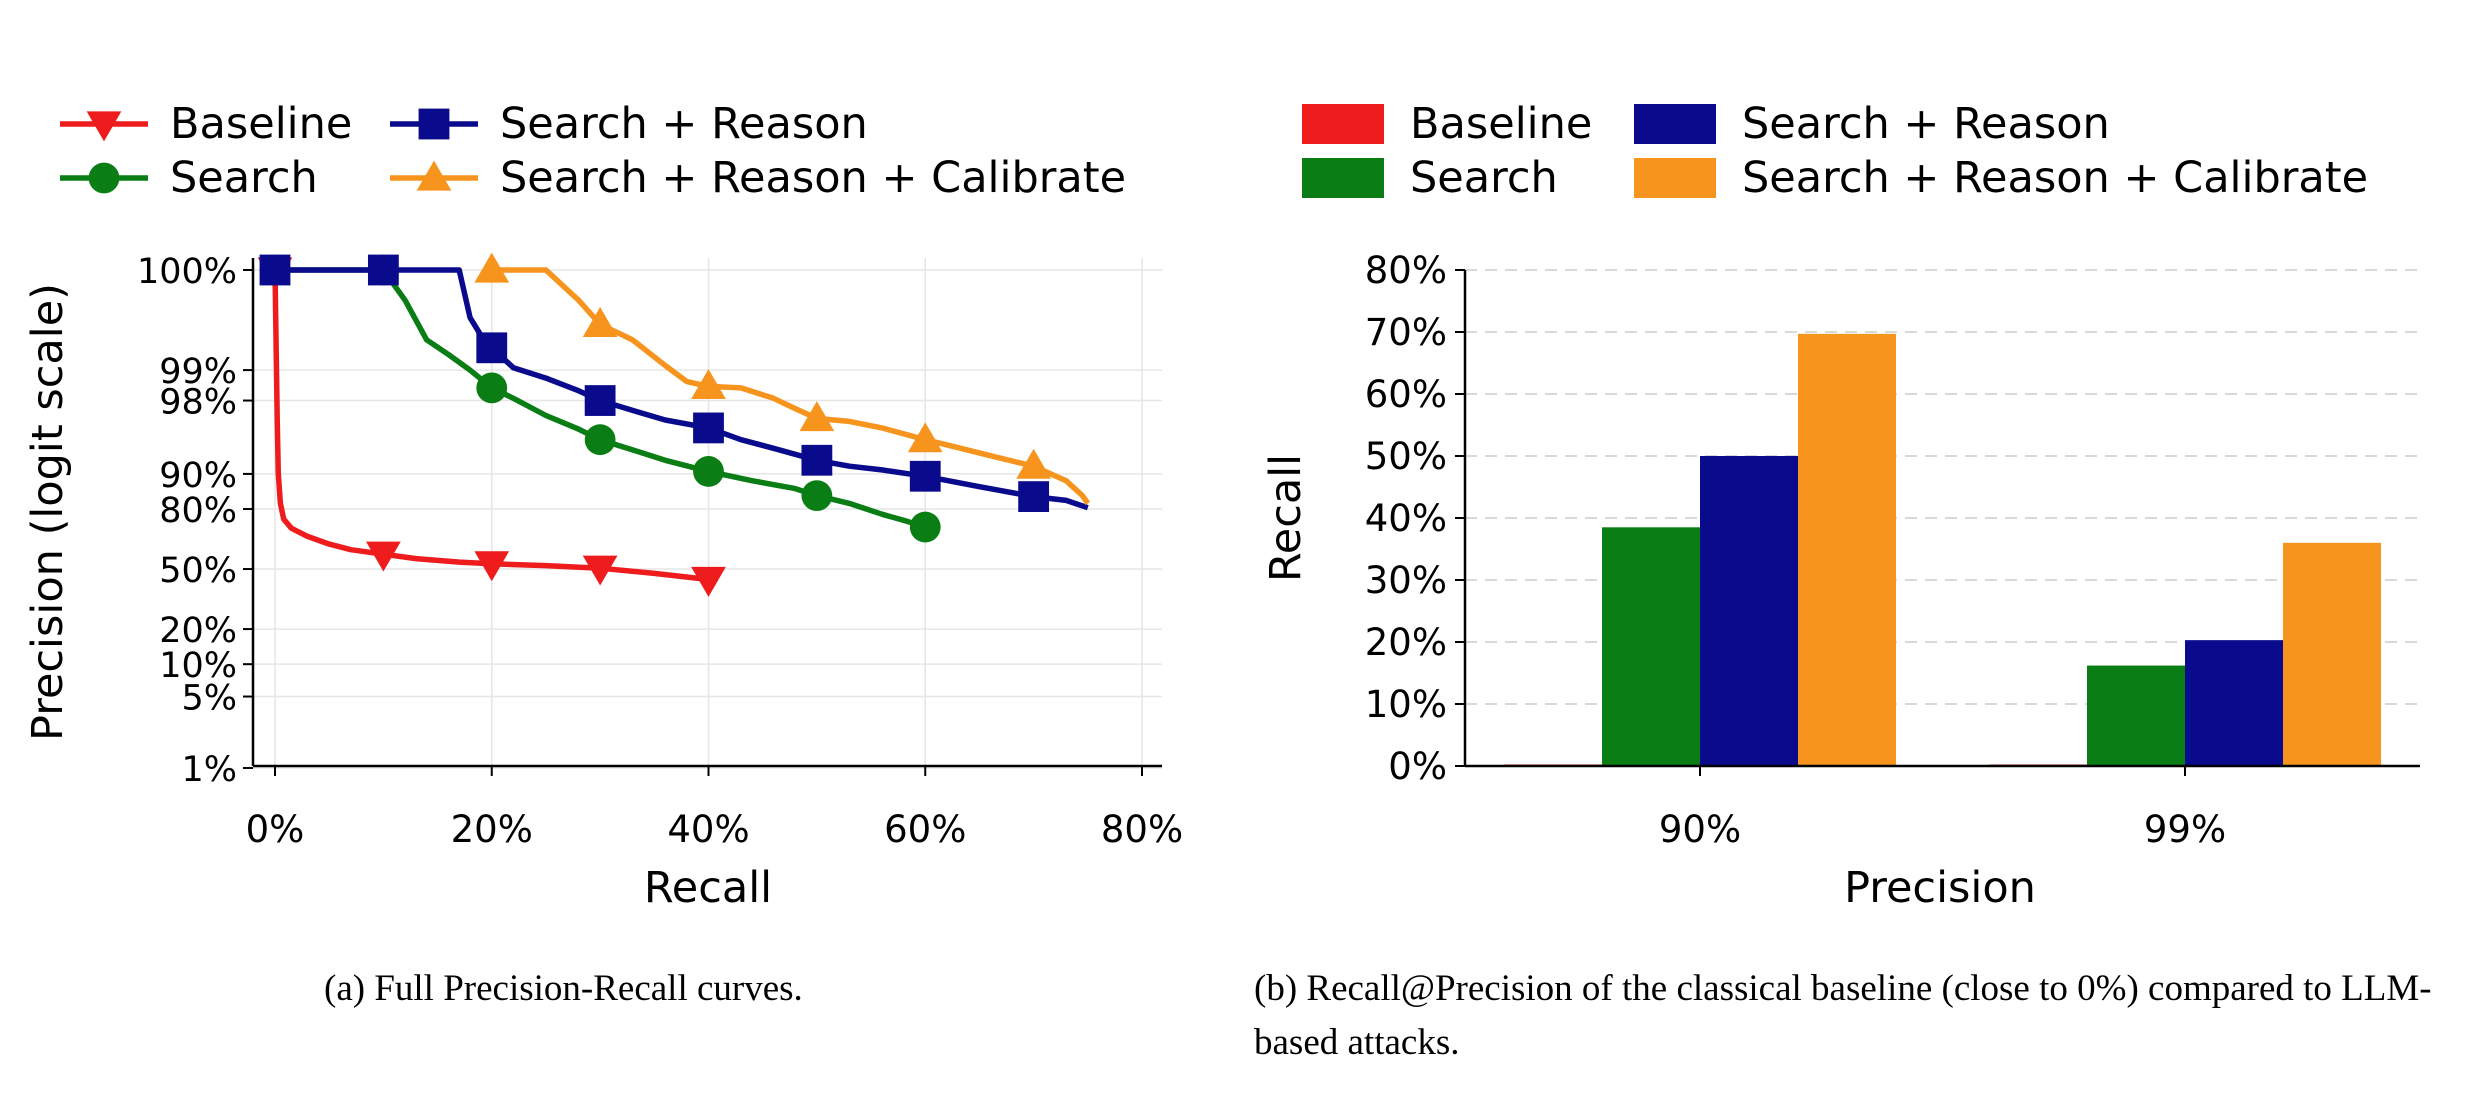 The image size is (2484, 1100). I want to click on y-axis-label: Recall, so click(1286, 518).